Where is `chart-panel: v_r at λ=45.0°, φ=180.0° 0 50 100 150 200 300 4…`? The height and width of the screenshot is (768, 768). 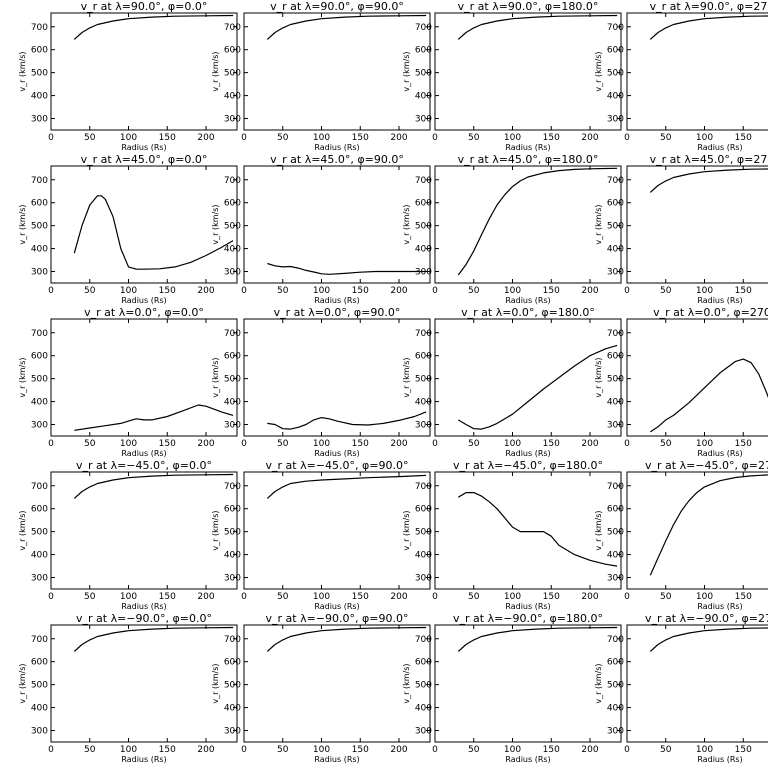 chart-panel: v_r at λ=45.0°, φ=180.0° 0 50 100 150 200 300 4… is located at coordinates (512, 229).